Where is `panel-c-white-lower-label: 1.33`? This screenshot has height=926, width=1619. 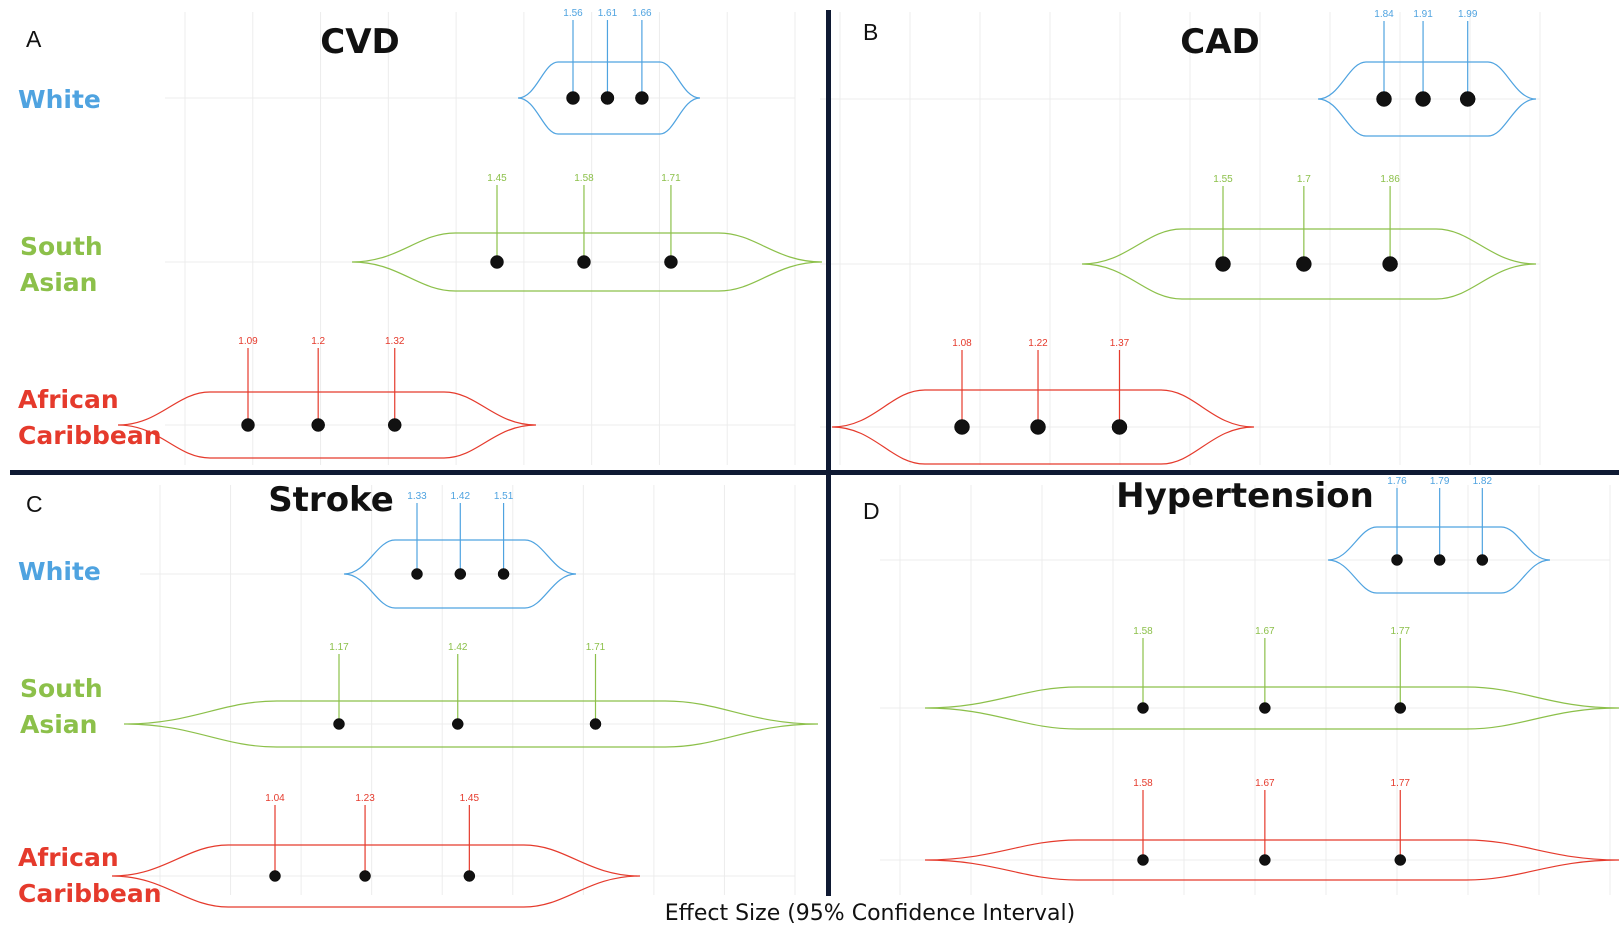 panel-c-white-lower-label: 1.33 is located at coordinates (417, 496).